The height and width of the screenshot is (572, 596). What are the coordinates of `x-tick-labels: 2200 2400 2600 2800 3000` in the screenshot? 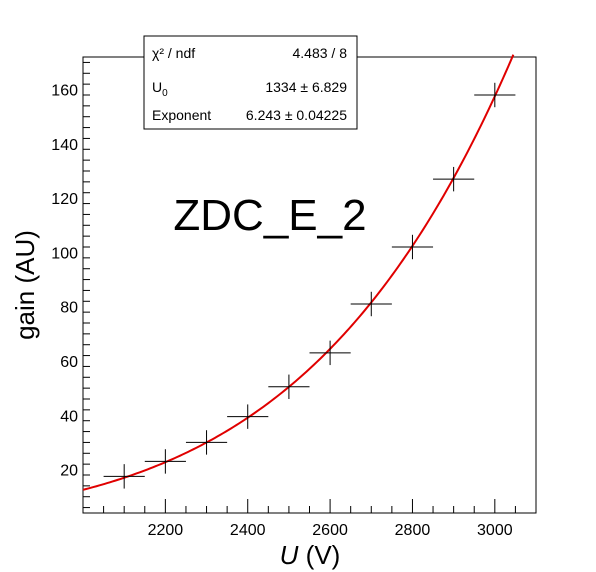 It's located at (330, 530).